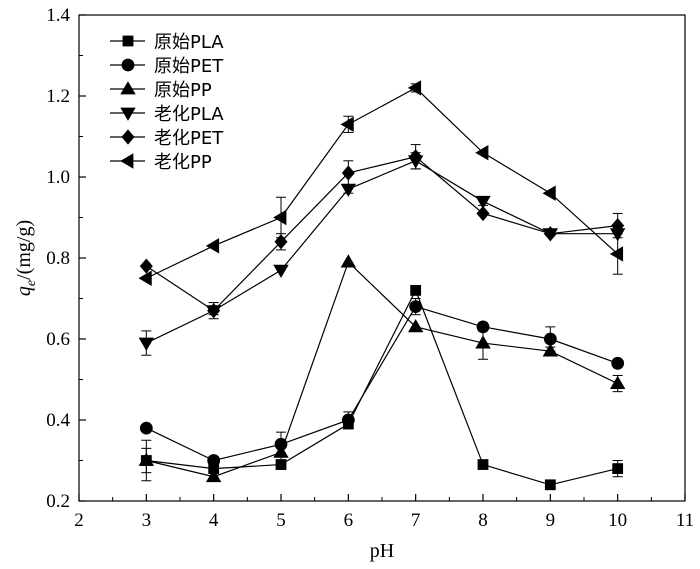 The image size is (700, 569). Describe the element at coordinates (551, 520) in the screenshot. I see `x-tick-label: 9` at that location.